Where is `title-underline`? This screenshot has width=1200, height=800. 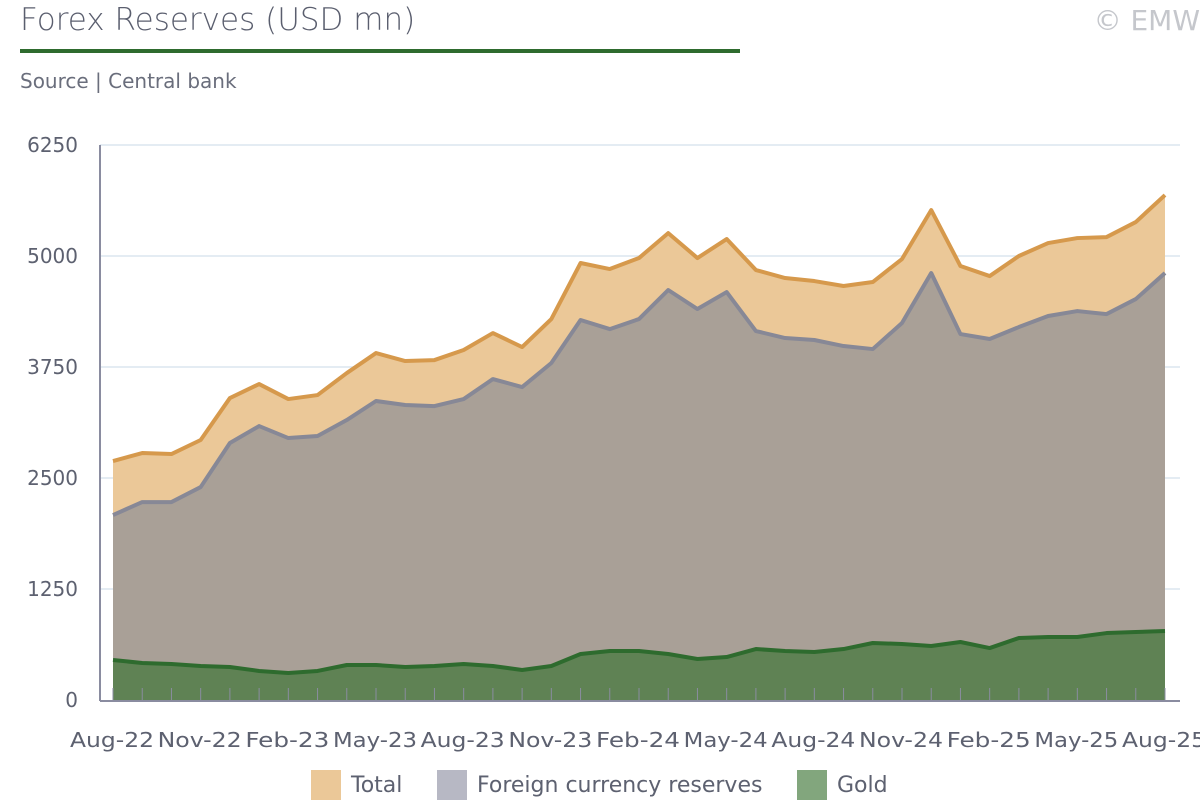 title-underline is located at coordinates (380, 51).